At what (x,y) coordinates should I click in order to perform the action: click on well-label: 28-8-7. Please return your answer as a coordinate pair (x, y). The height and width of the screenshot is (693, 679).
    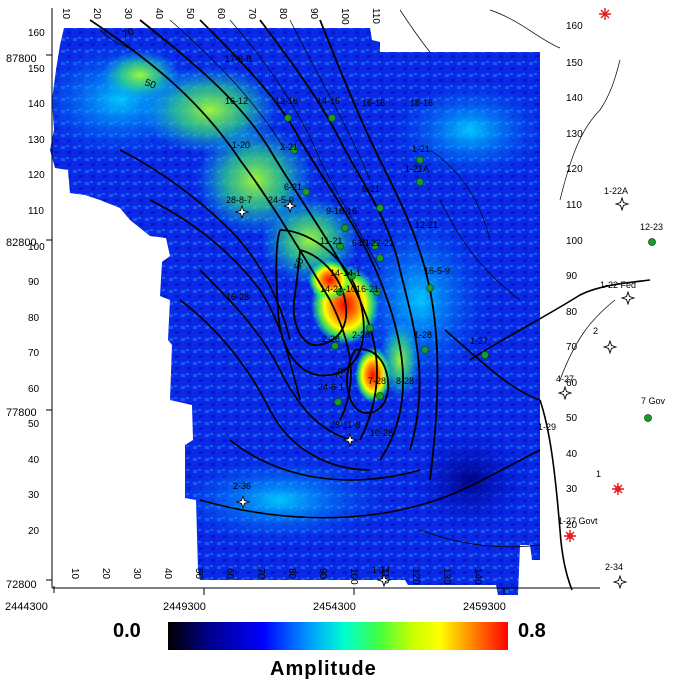
    Looking at the image, I should click on (239, 200).